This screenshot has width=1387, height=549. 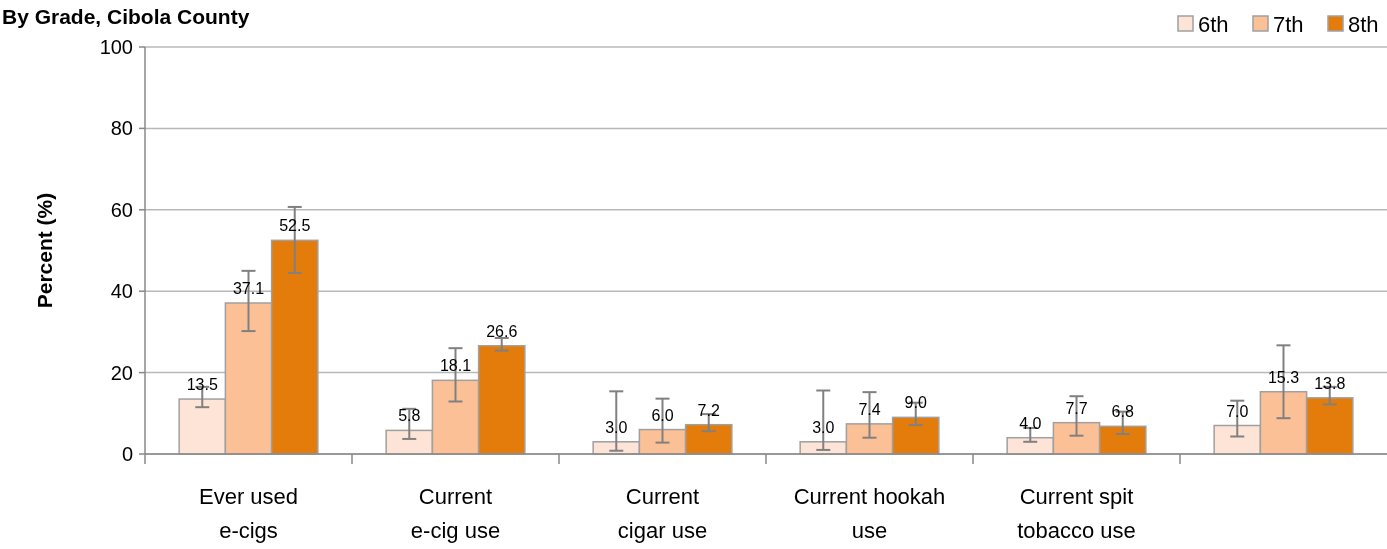 What do you see at coordinates (455, 366) in the screenshot?
I see `data-label: 18.1` at bounding box center [455, 366].